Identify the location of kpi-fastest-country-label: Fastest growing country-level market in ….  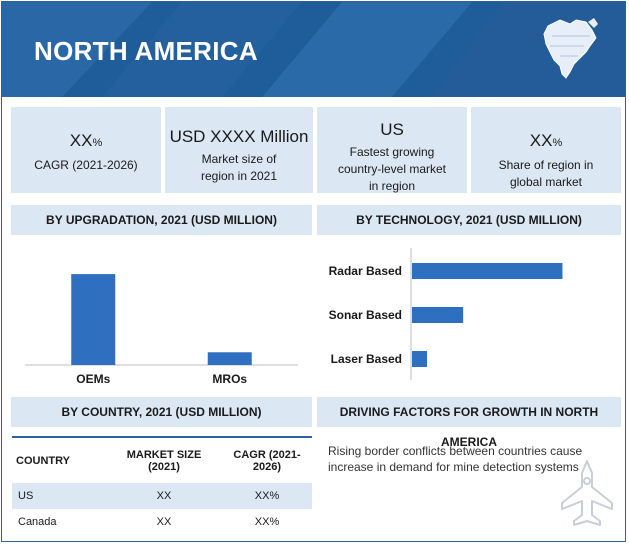
(392, 169).